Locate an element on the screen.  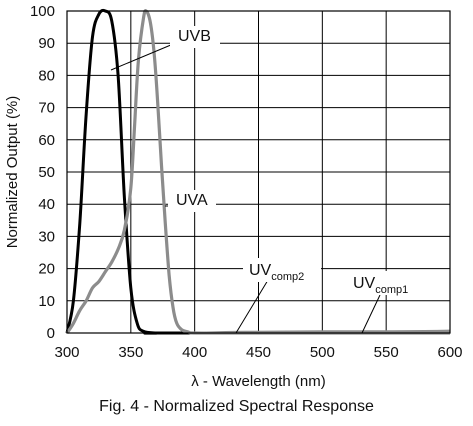
x-tick-label: 450 is located at coordinates (258, 352).